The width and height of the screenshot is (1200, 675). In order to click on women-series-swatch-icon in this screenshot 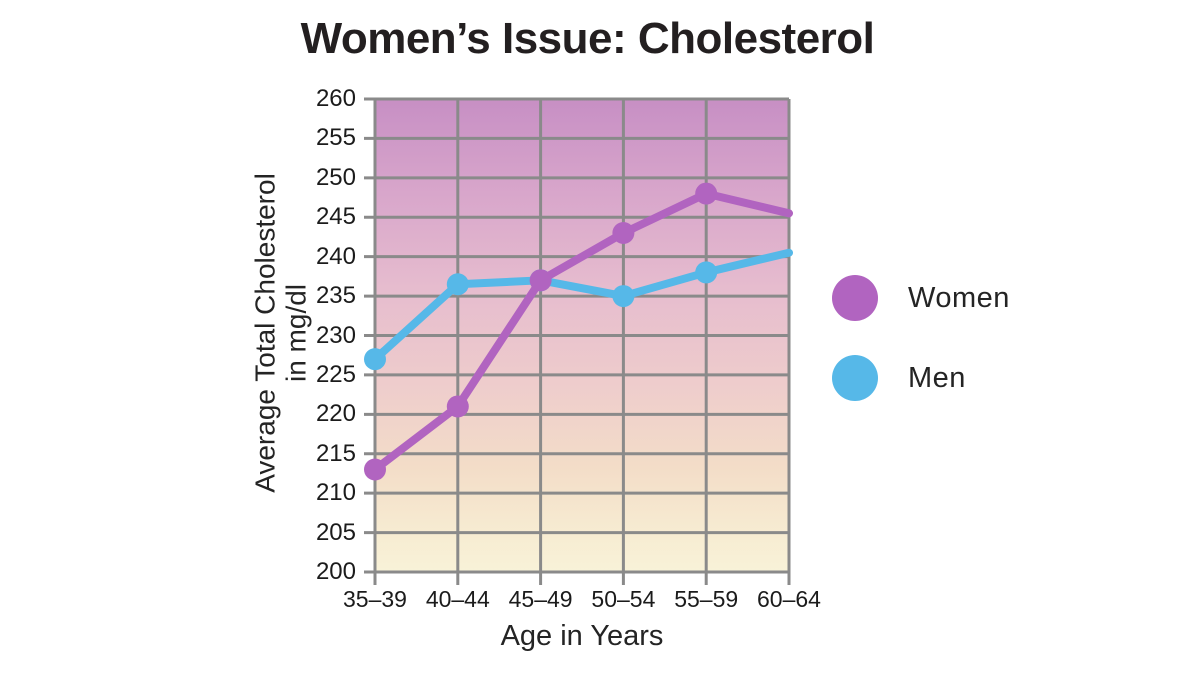, I will do `click(855, 298)`.